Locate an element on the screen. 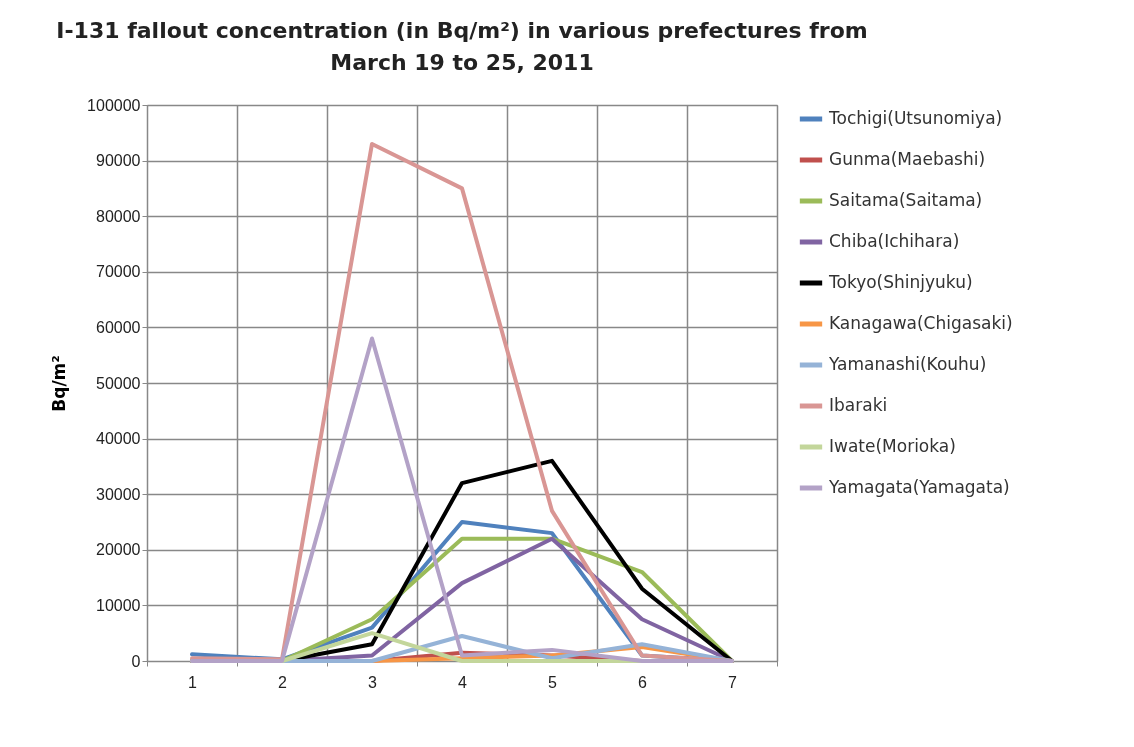  legend-label: Ibaraki is located at coordinates (858, 405).